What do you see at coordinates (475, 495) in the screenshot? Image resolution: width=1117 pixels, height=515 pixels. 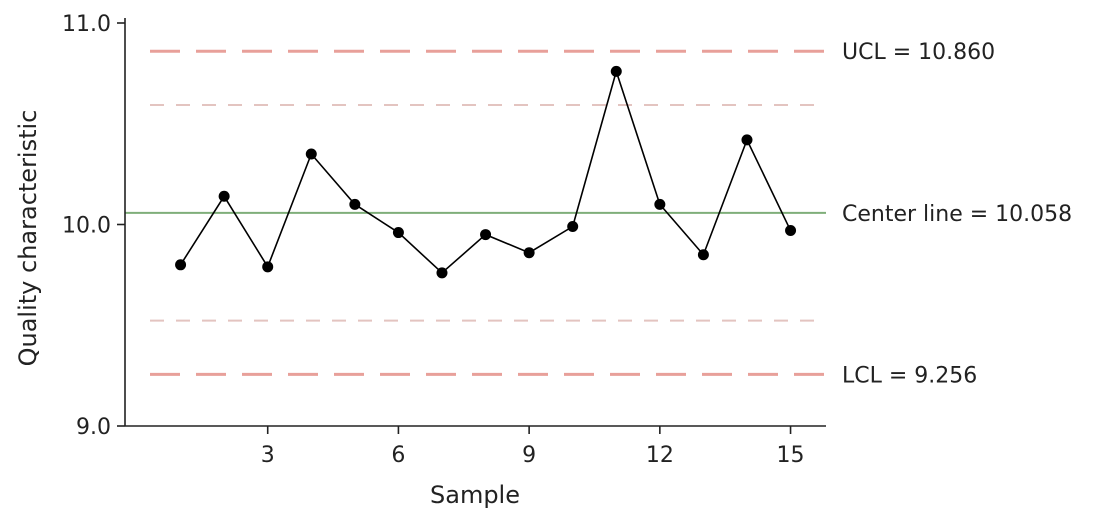 I see `x-axis-title: Sample` at bounding box center [475, 495].